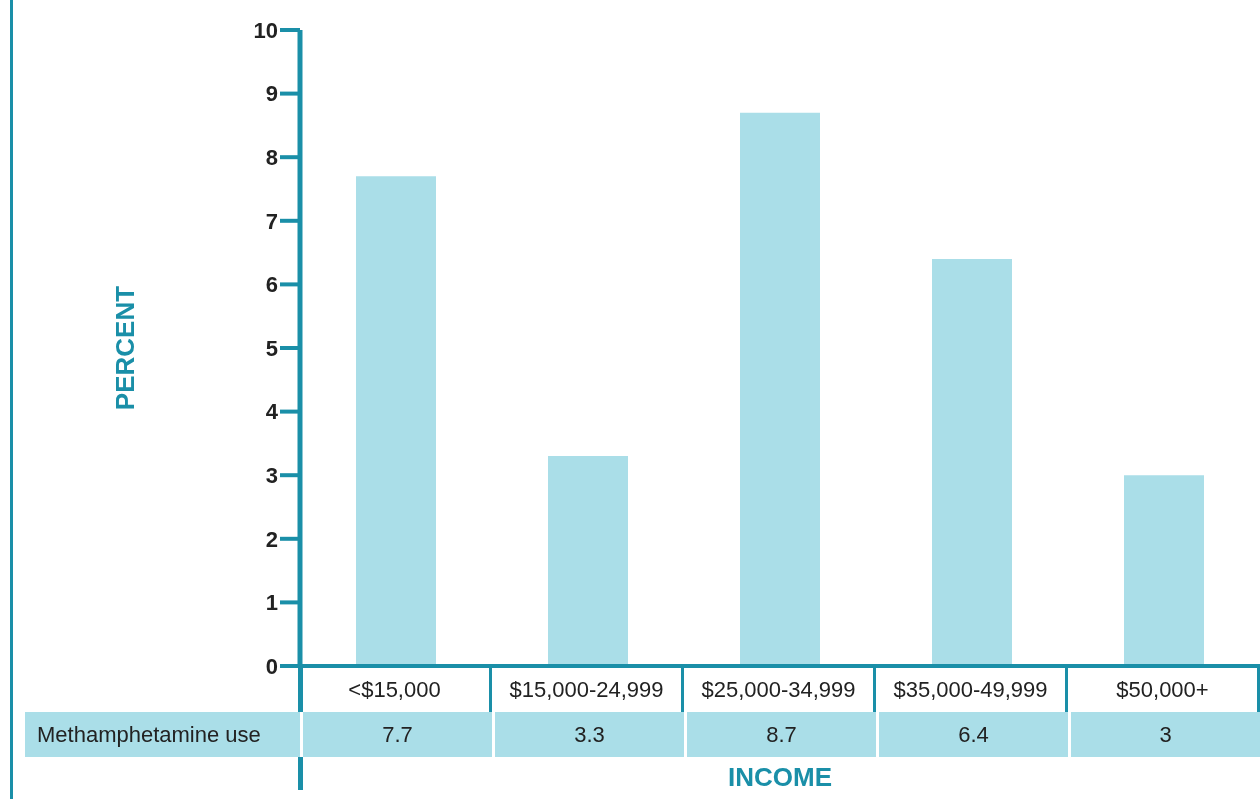 The height and width of the screenshot is (799, 1260). I want to click on y-tick-label: 10, so click(265, 30).